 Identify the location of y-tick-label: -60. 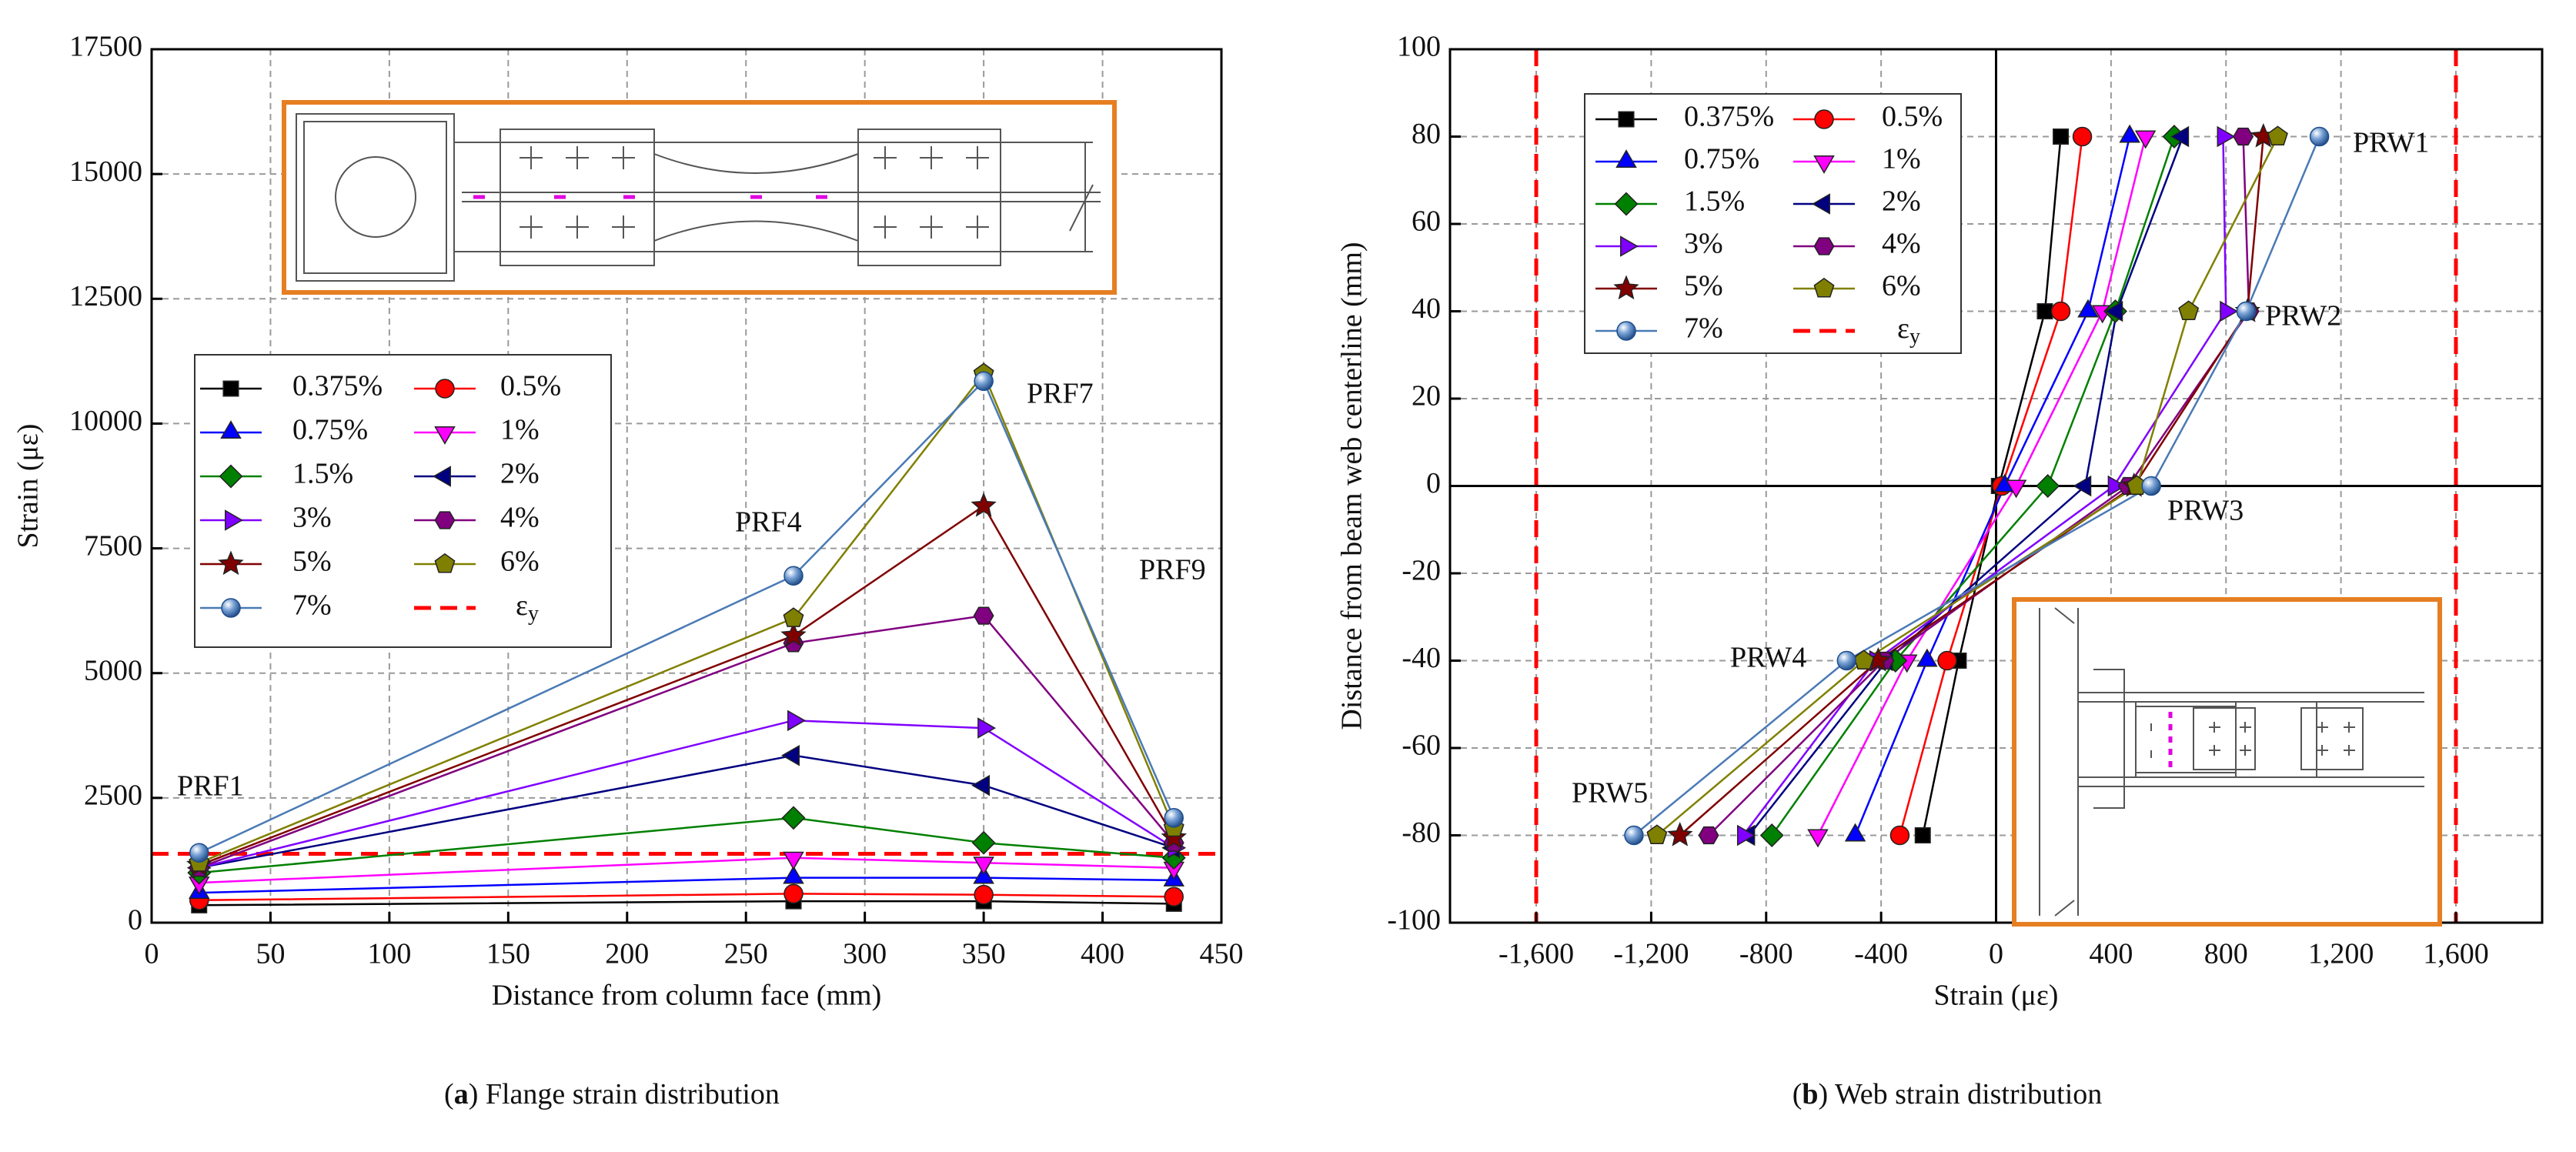
(1421, 746).